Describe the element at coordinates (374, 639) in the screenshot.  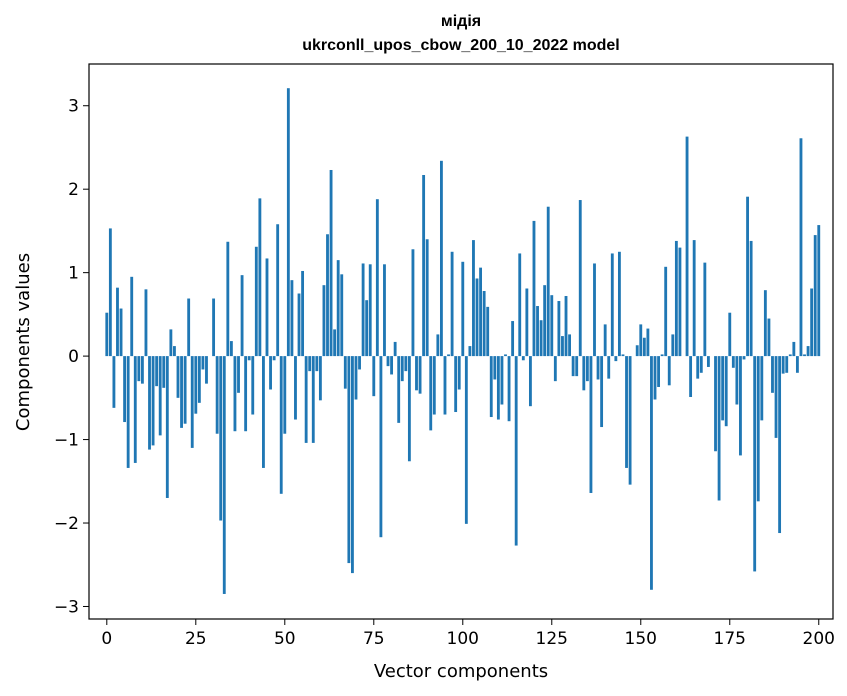
I see `x-tick-label: 75` at that location.